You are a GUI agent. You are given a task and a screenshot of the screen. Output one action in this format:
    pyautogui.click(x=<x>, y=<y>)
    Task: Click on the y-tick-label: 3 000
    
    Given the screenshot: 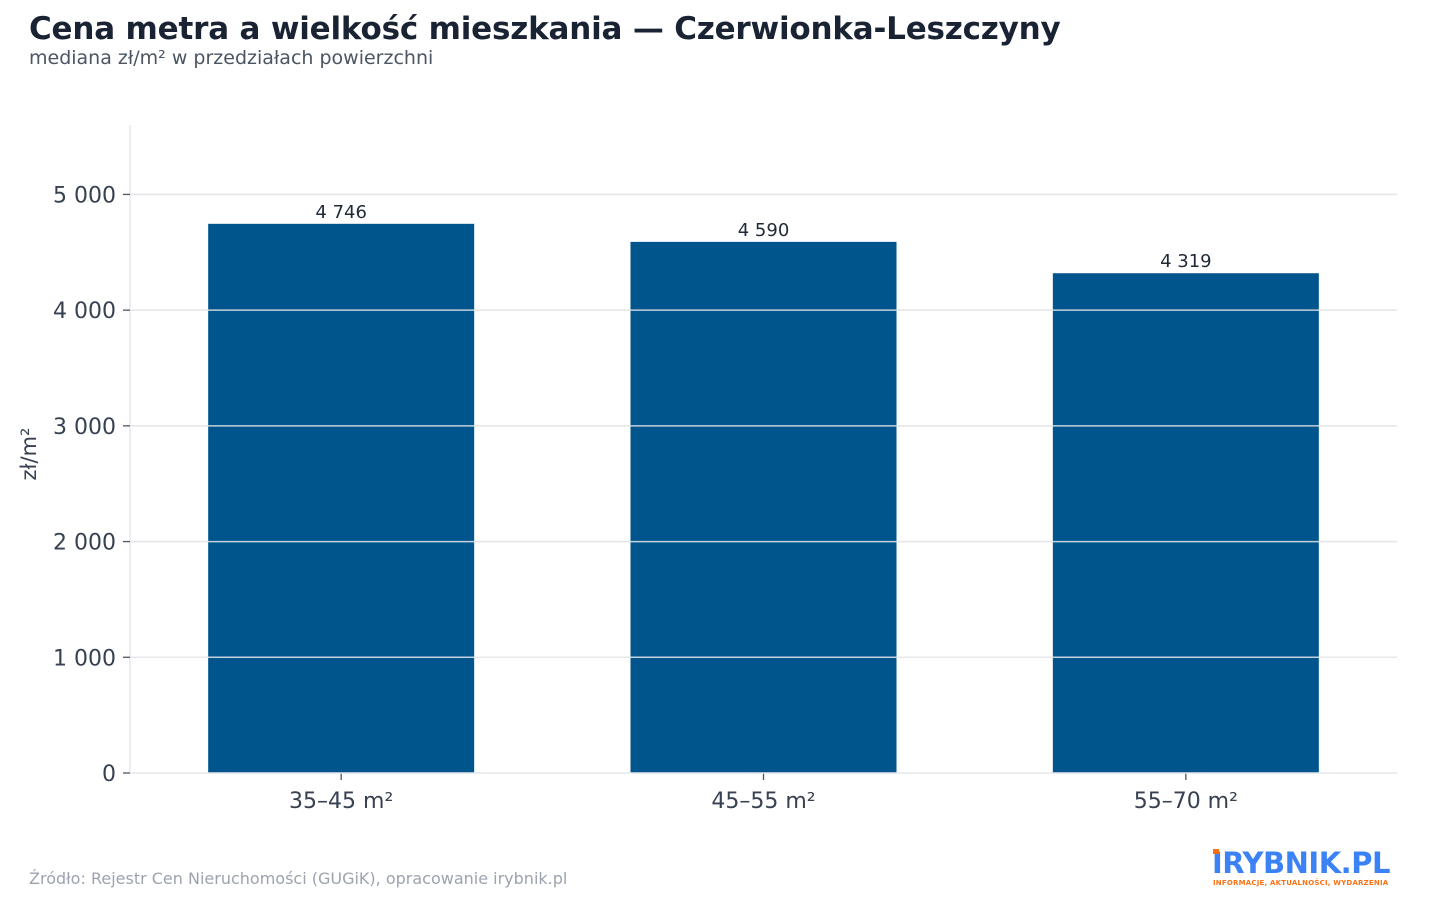 What is the action you would take?
    pyautogui.click(x=84, y=427)
    